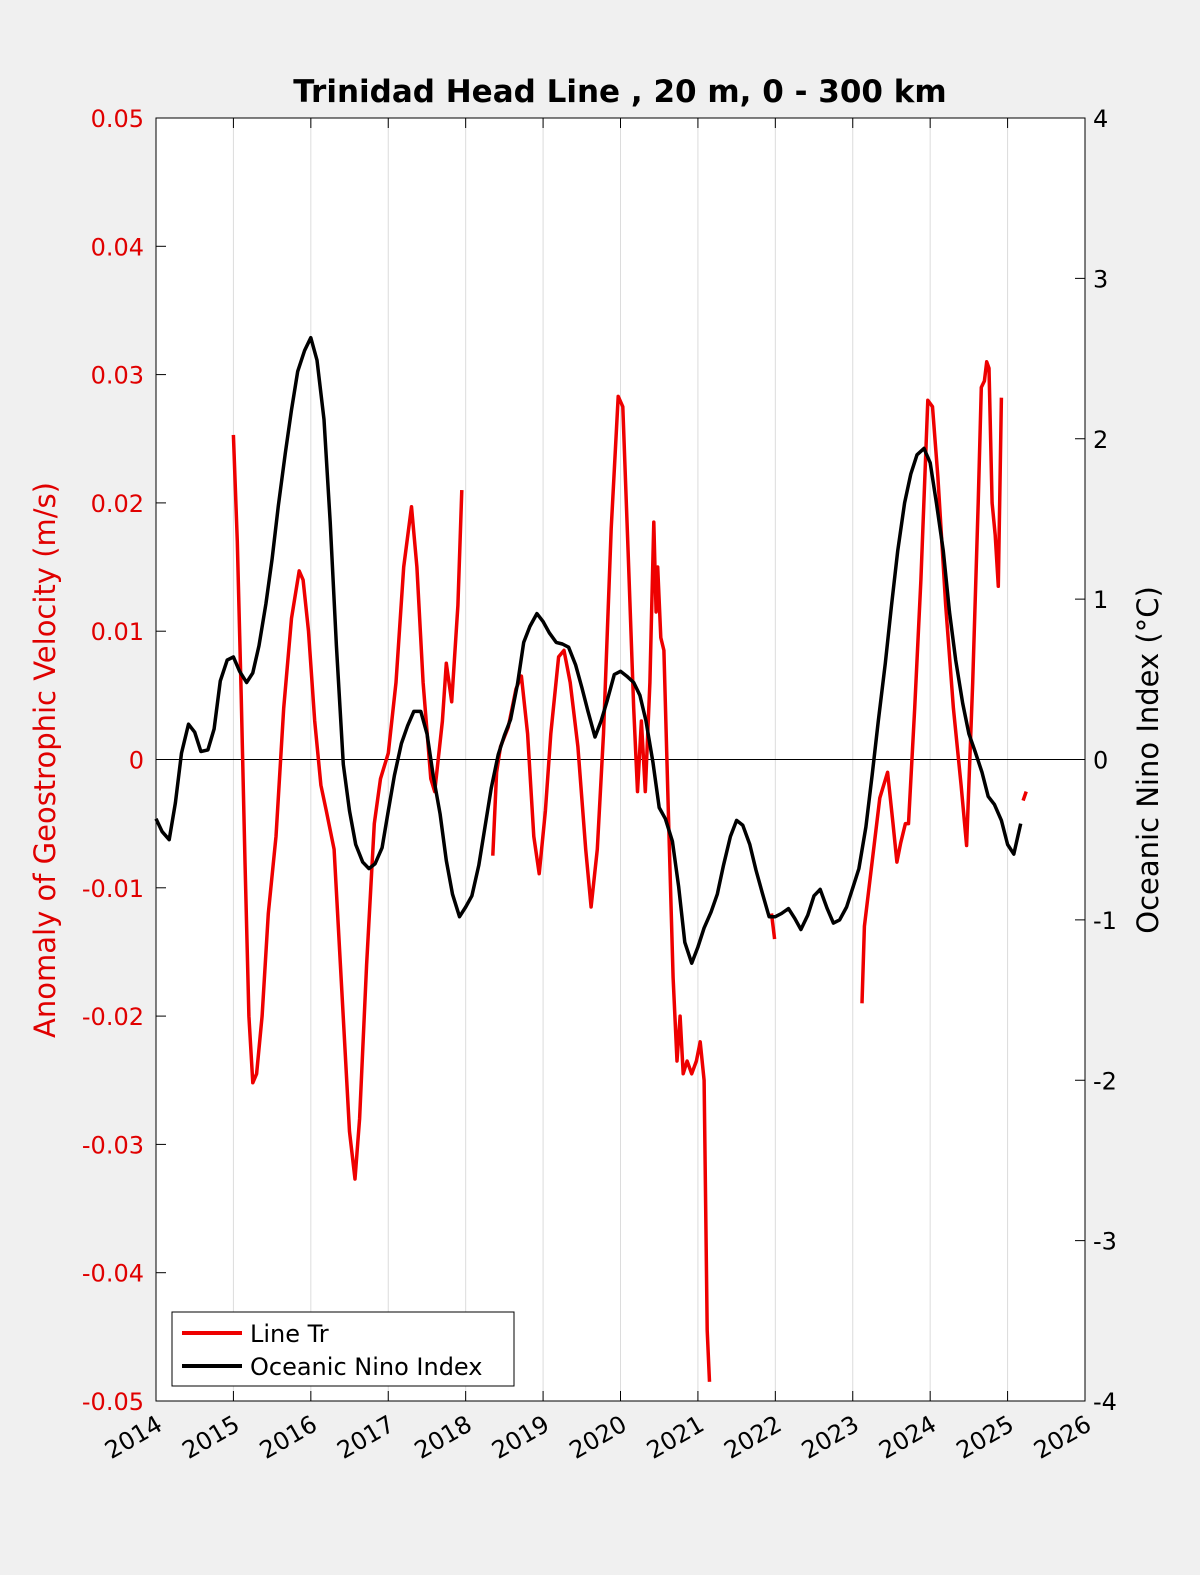 Image resolution: width=1200 pixels, height=1575 pixels. I want to click on y-left-tick-label--0.04: -0.04, so click(113, 1274).